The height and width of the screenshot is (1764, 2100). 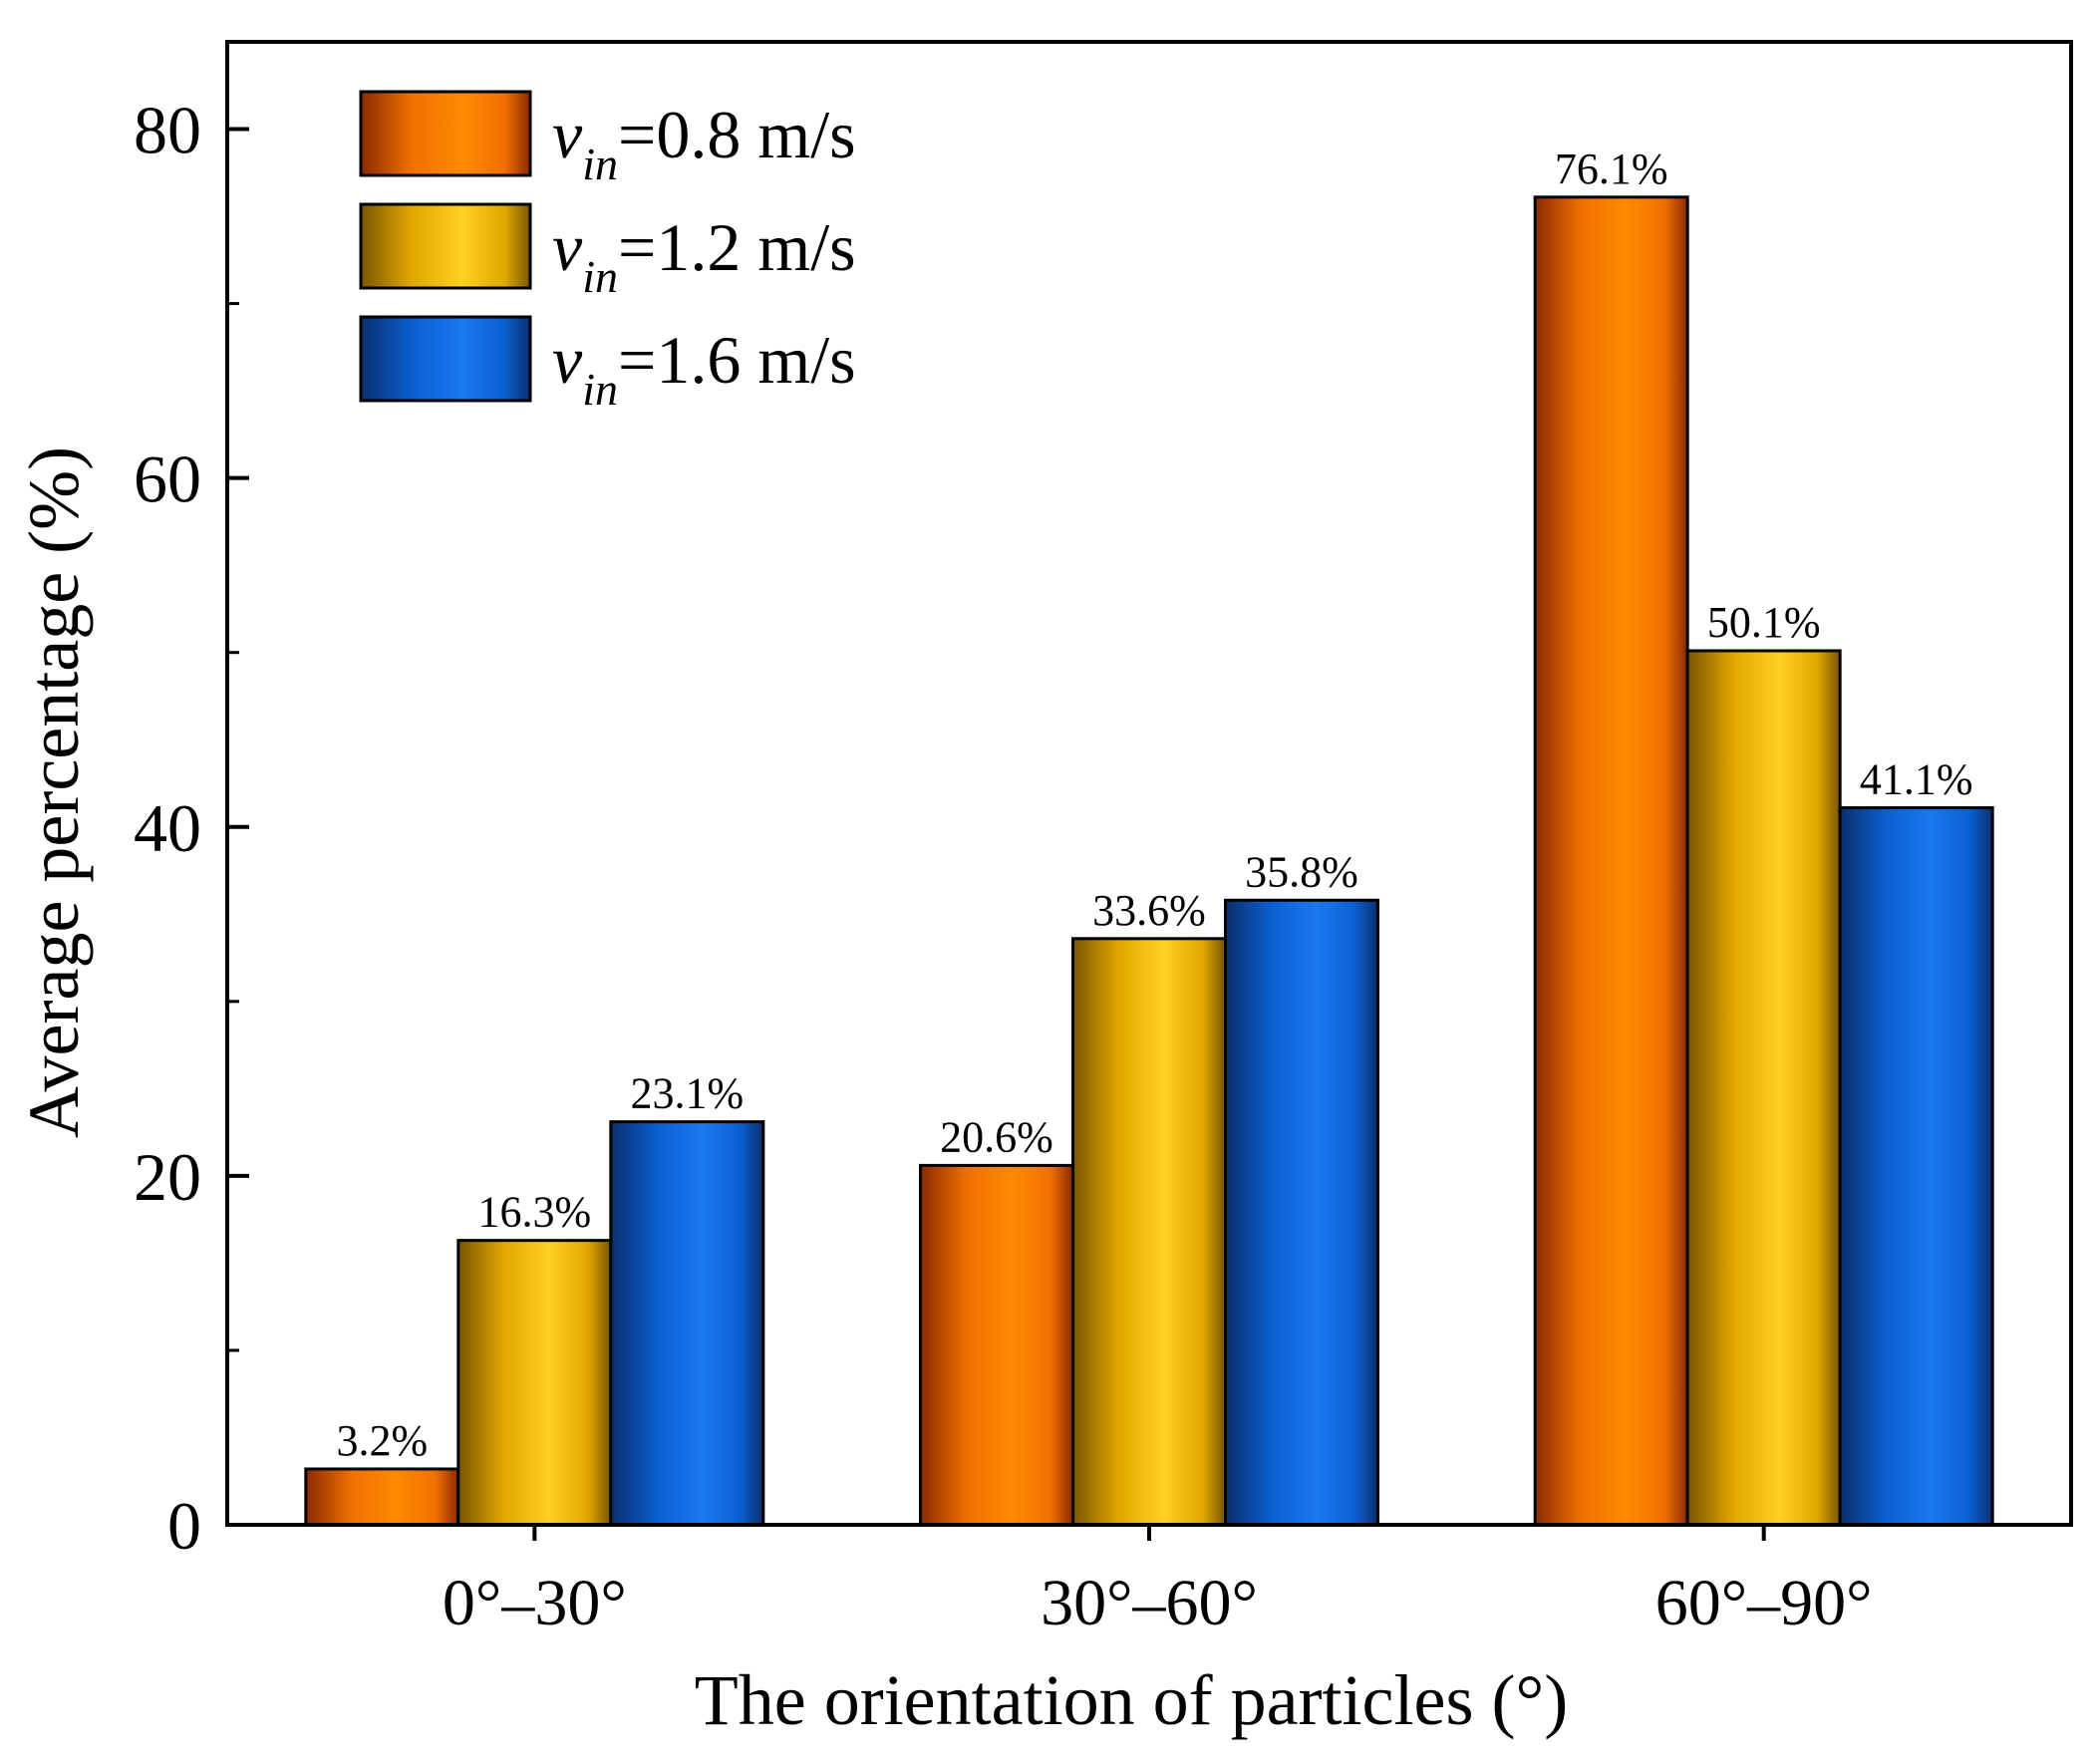 I want to click on data-label: 20.6%, so click(x=996, y=1136).